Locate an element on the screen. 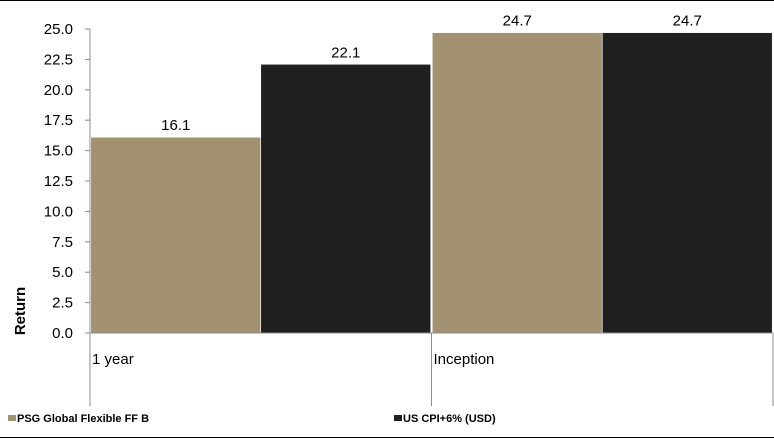 The image size is (774, 438). data-label: 22.1 is located at coordinates (345, 52).